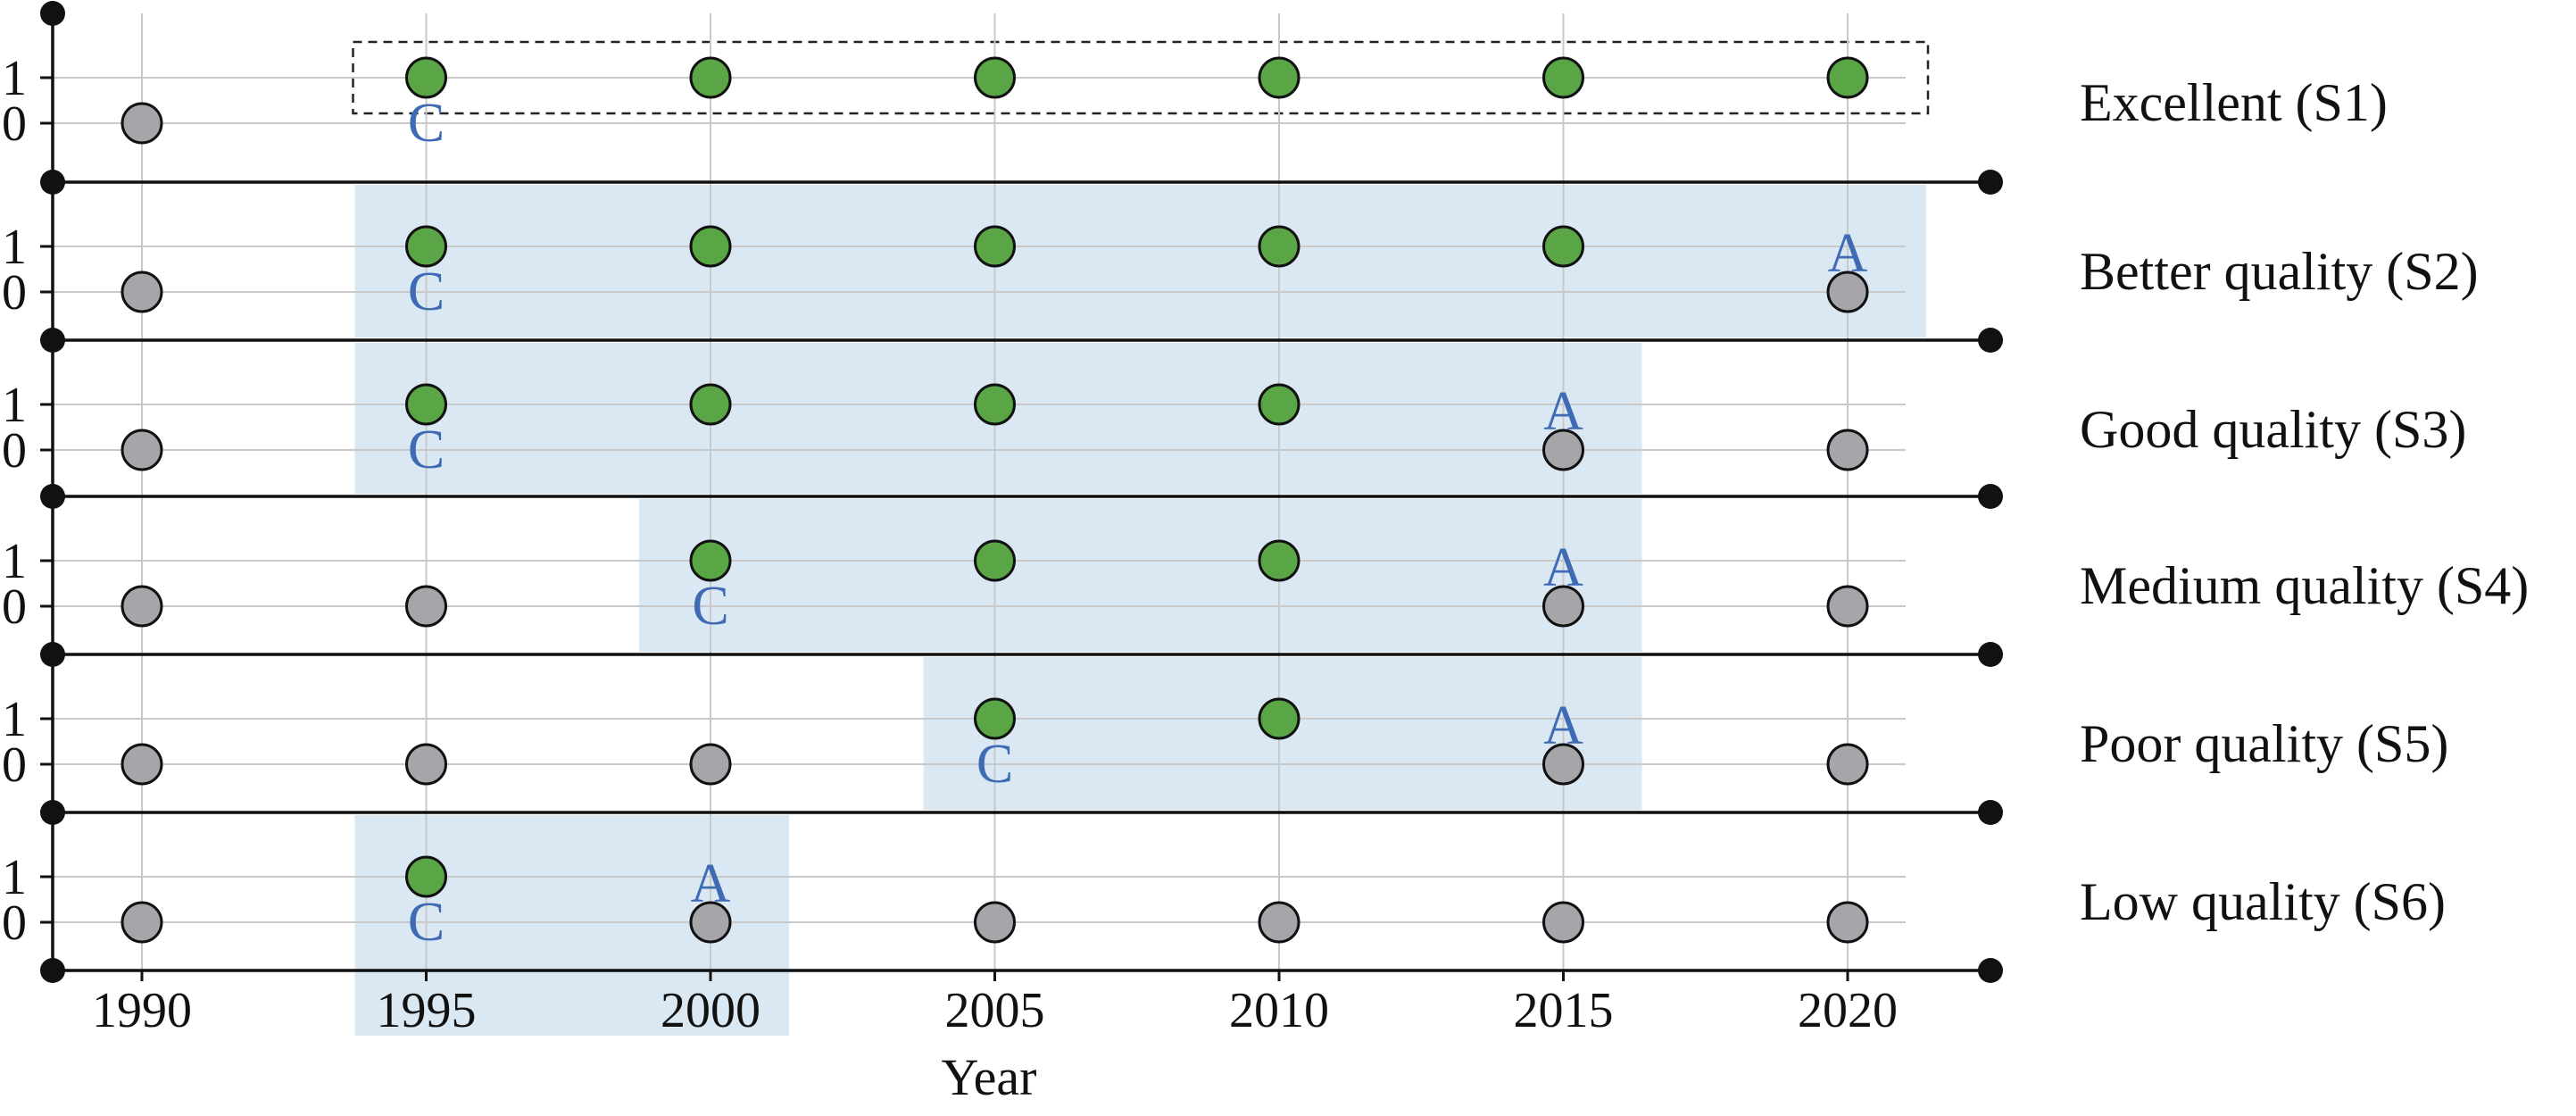 This screenshot has height=1116, width=2576. Describe the element at coordinates (1563, 922) in the screenshot. I see `data-point-s6-2015` at that location.